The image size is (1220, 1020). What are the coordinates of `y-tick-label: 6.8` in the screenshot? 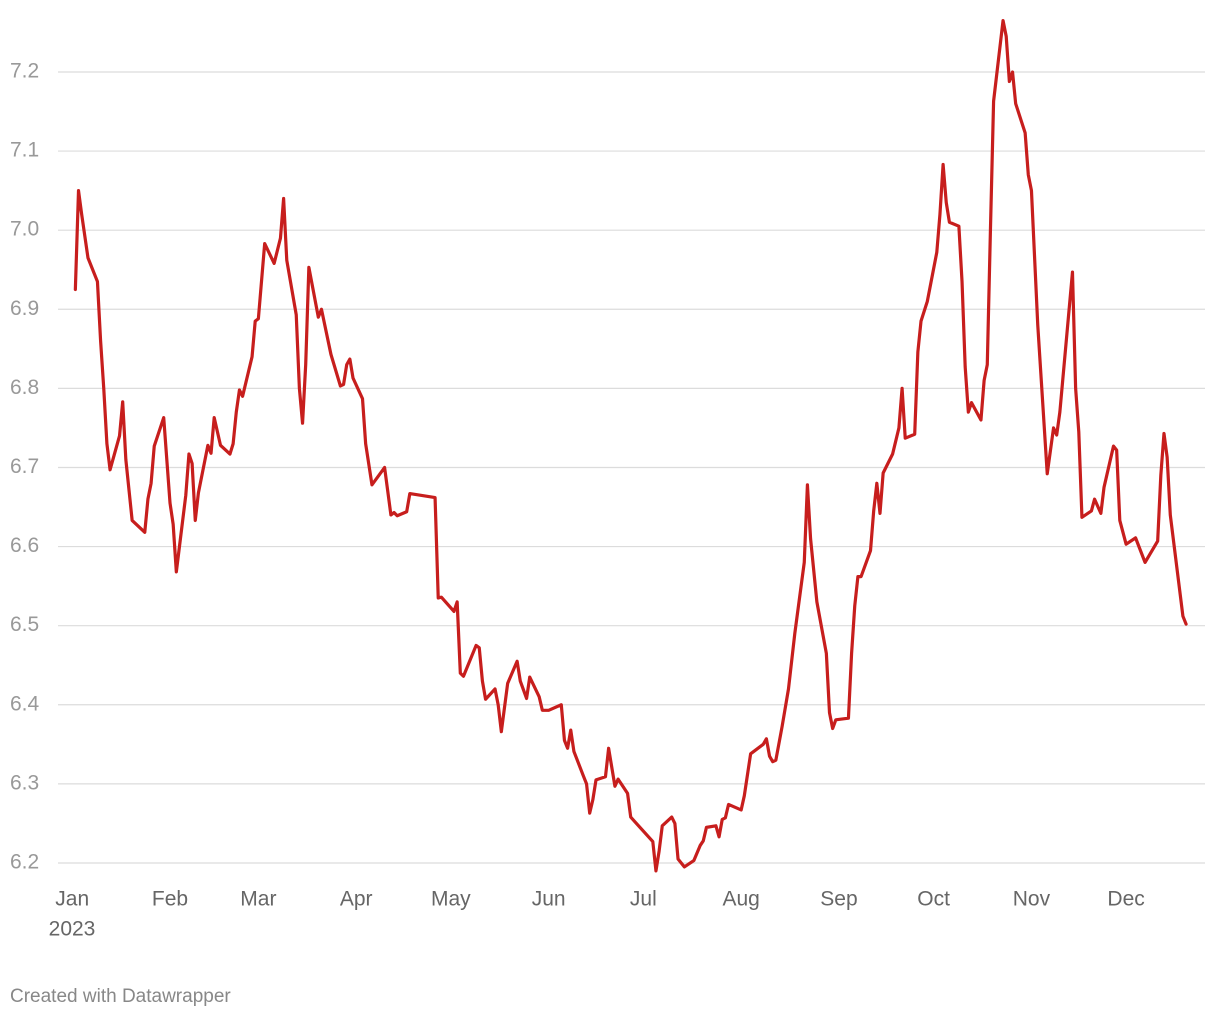 It's located at (24, 387).